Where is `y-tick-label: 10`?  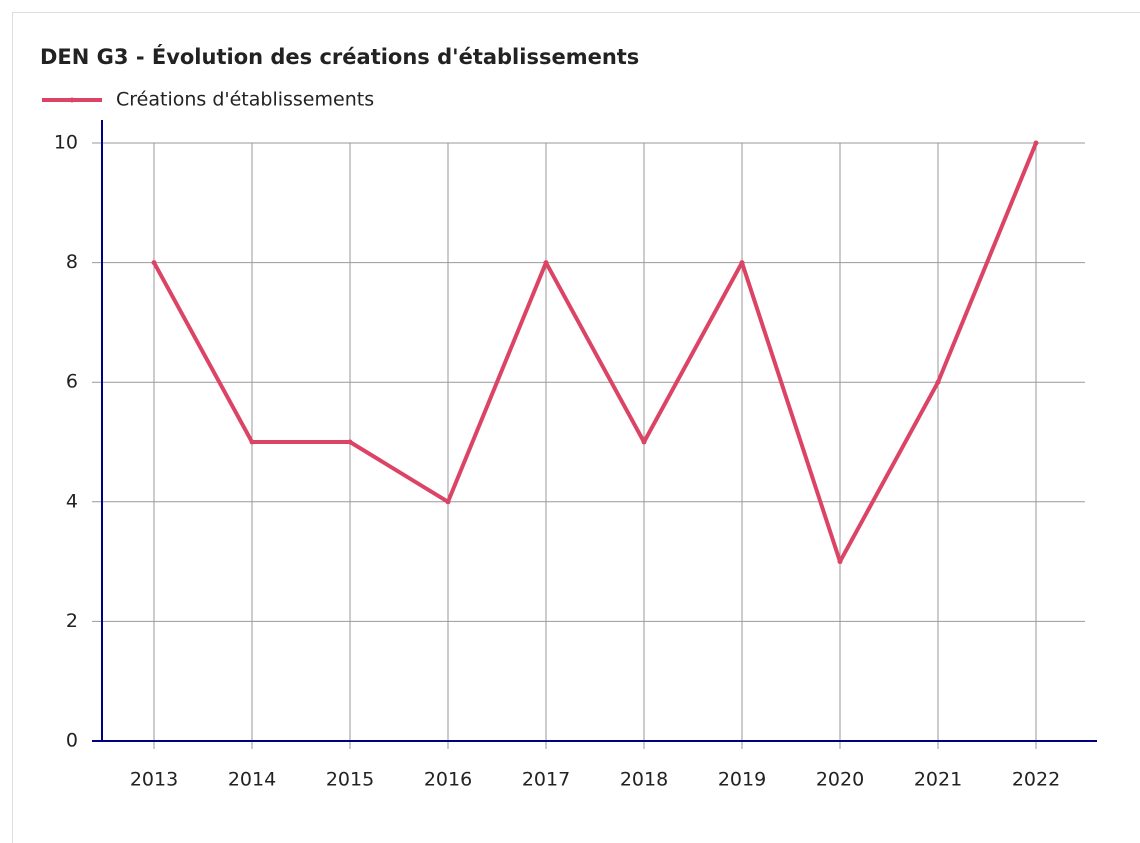 y-tick-label: 10 is located at coordinates (66, 143).